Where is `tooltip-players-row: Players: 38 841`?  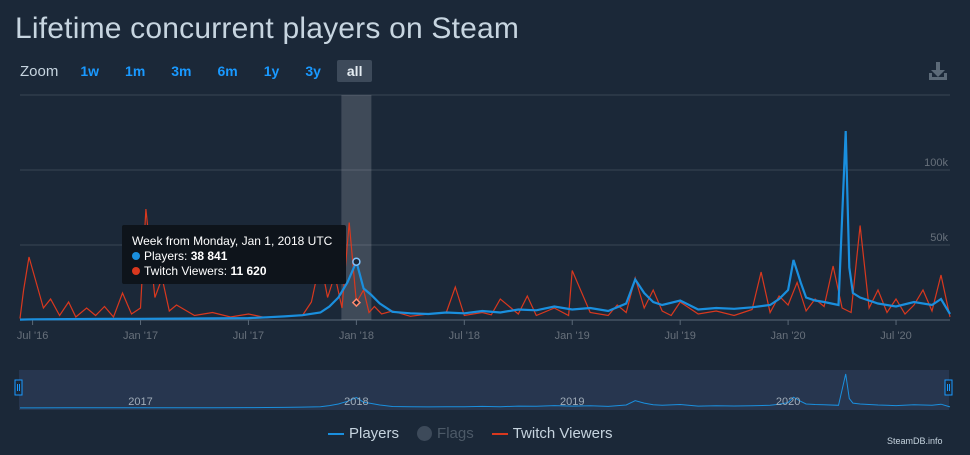
tooltip-players-row: Players: 38 841 is located at coordinates (234, 256).